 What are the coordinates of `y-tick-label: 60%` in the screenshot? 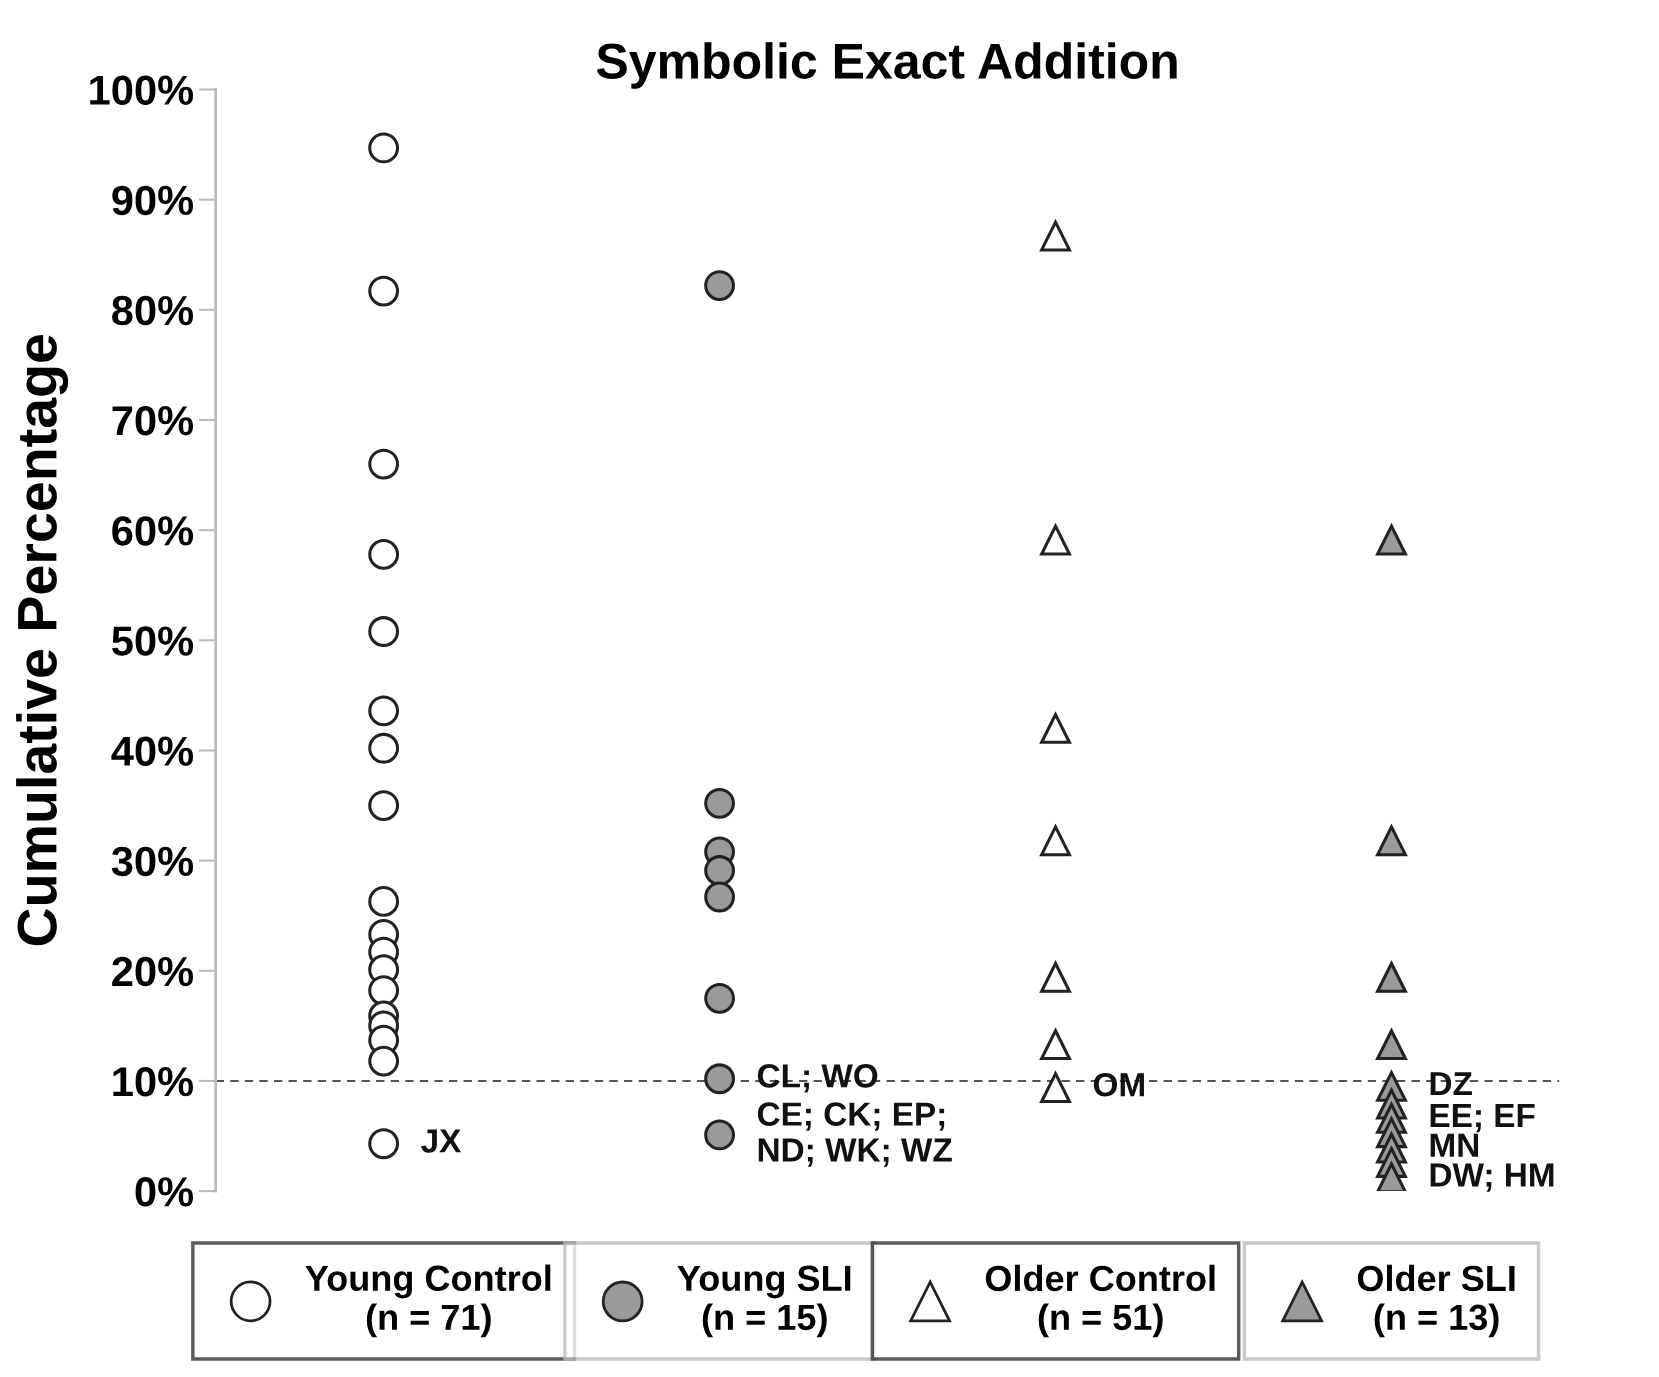 It's located at (153, 531).